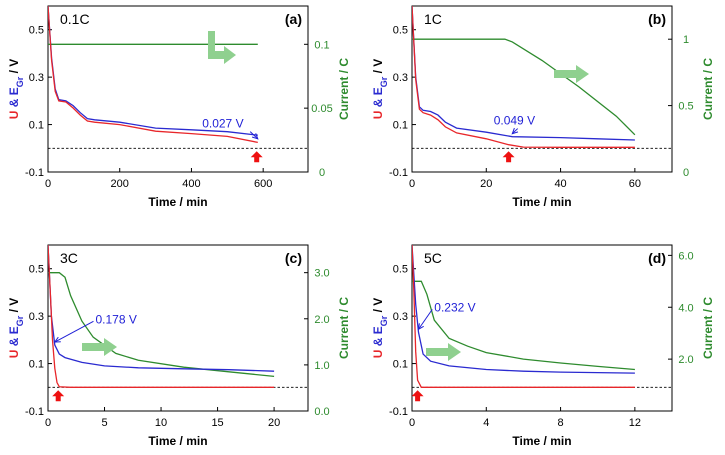 Image resolution: width=725 pixels, height=455 pixels. I want to click on x-tick-label: 15, so click(217, 423).